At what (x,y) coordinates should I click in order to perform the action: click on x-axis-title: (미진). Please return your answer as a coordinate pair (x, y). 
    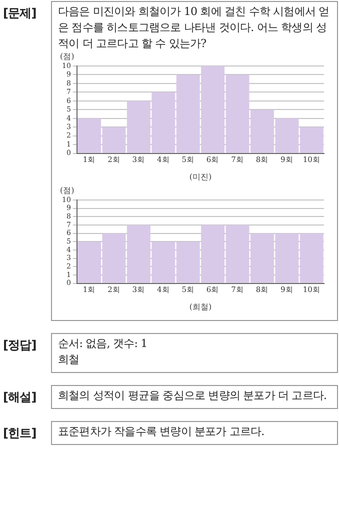
    Looking at the image, I should click on (200, 177).